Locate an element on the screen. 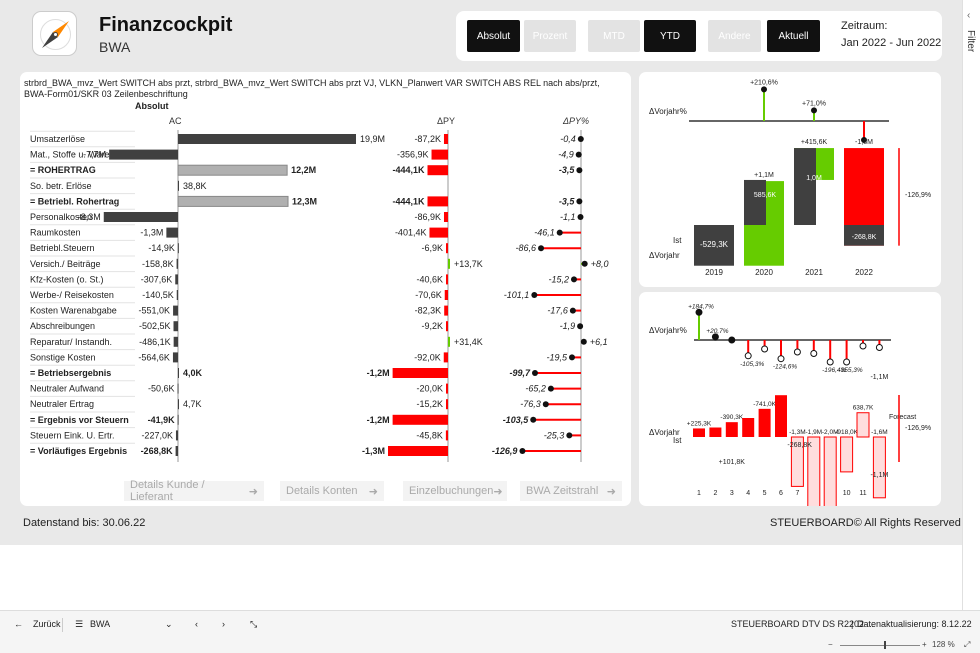 The height and width of the screenshot is (653, 980). mtd-button: MTD is located at coordinates (614, 36).